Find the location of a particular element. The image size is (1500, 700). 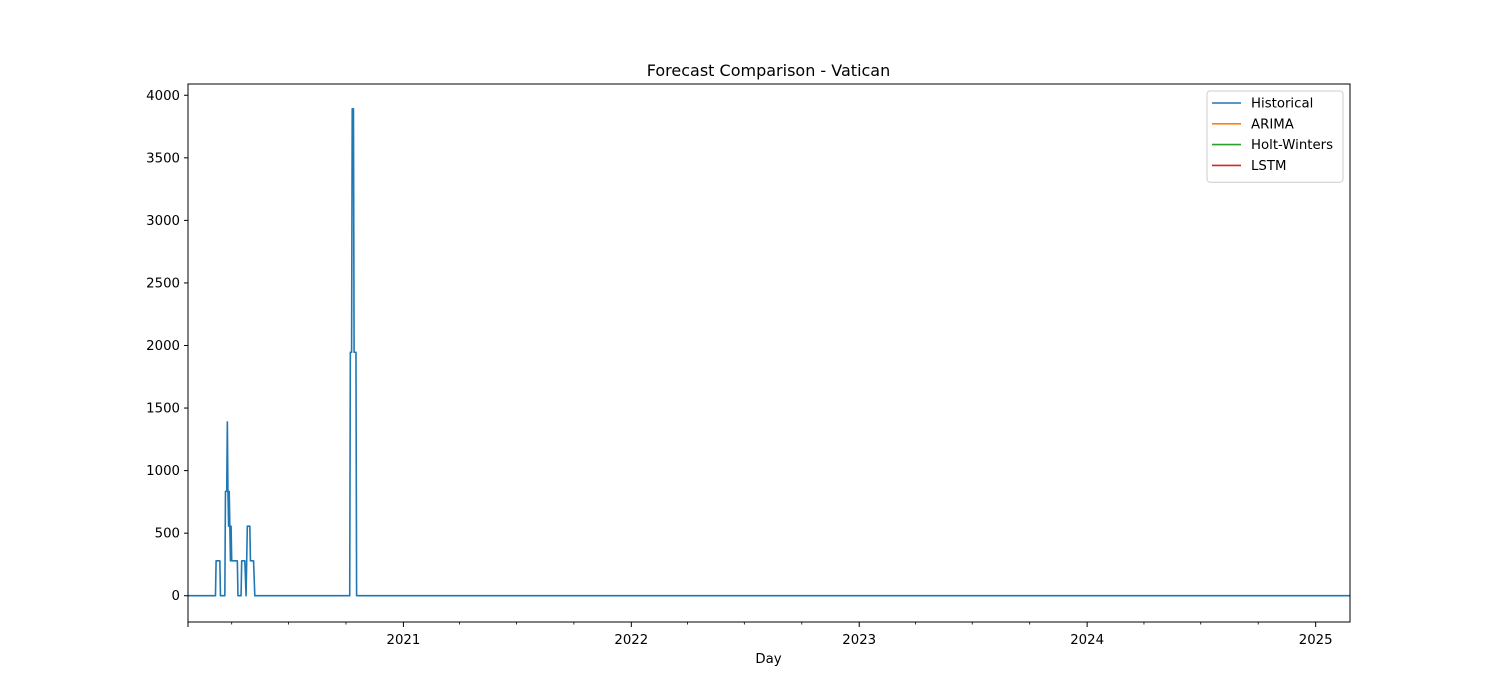

y-tick-label: 3000 is located at coordinates (163, 221).